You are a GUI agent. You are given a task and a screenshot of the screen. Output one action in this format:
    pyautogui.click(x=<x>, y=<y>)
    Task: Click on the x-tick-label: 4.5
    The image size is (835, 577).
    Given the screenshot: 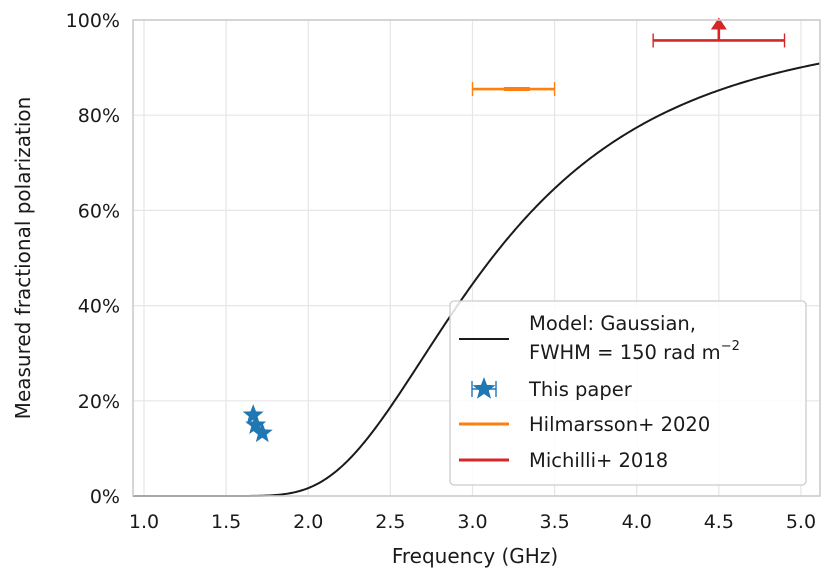 What is the action you would take?
    pyautogui.click(x=719, y=522)
    